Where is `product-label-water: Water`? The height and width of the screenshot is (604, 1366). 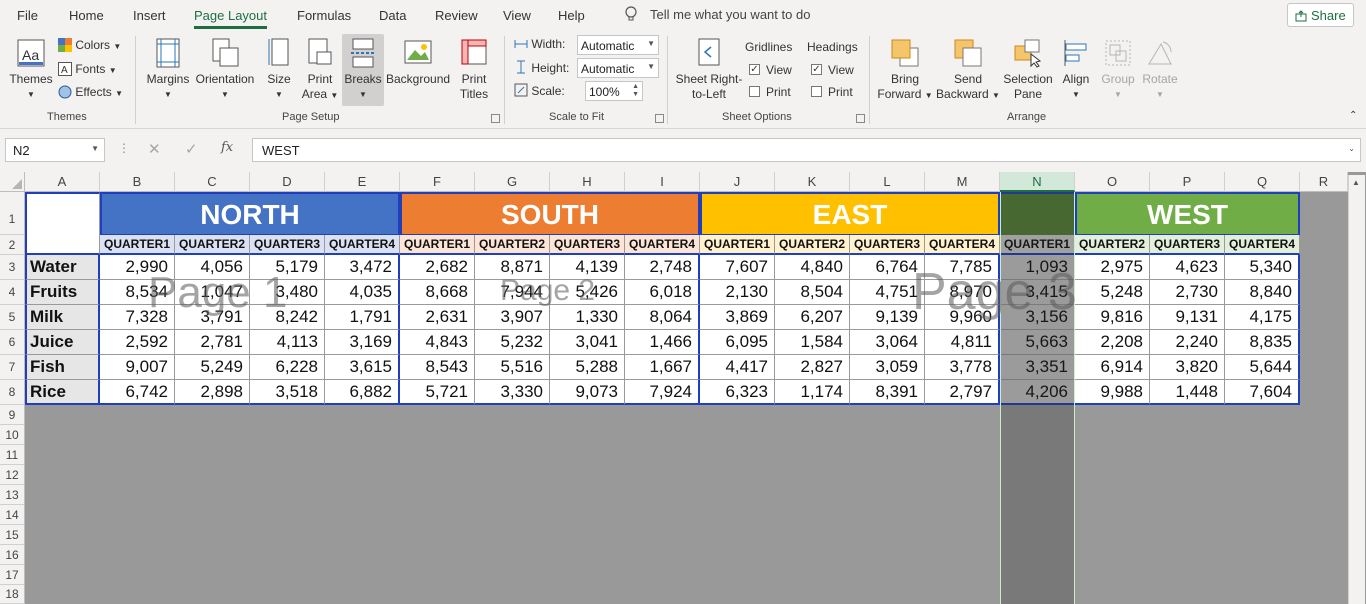
product-label-water: Water is located at coordinates (62, 267).